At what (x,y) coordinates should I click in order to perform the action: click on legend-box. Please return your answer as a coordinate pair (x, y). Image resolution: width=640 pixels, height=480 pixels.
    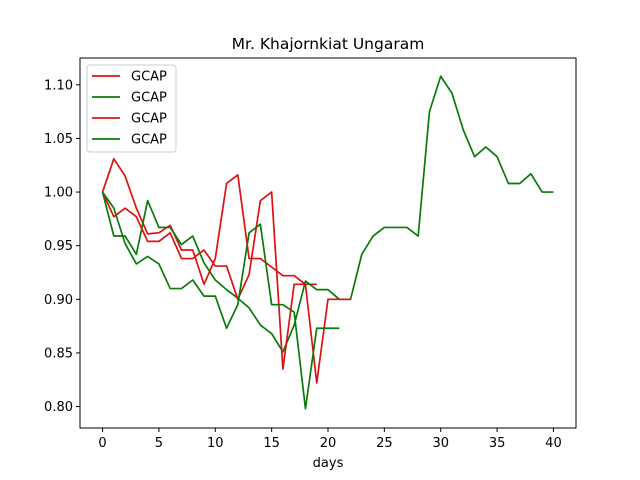
    Looking at the image, I should click on (131, 108).